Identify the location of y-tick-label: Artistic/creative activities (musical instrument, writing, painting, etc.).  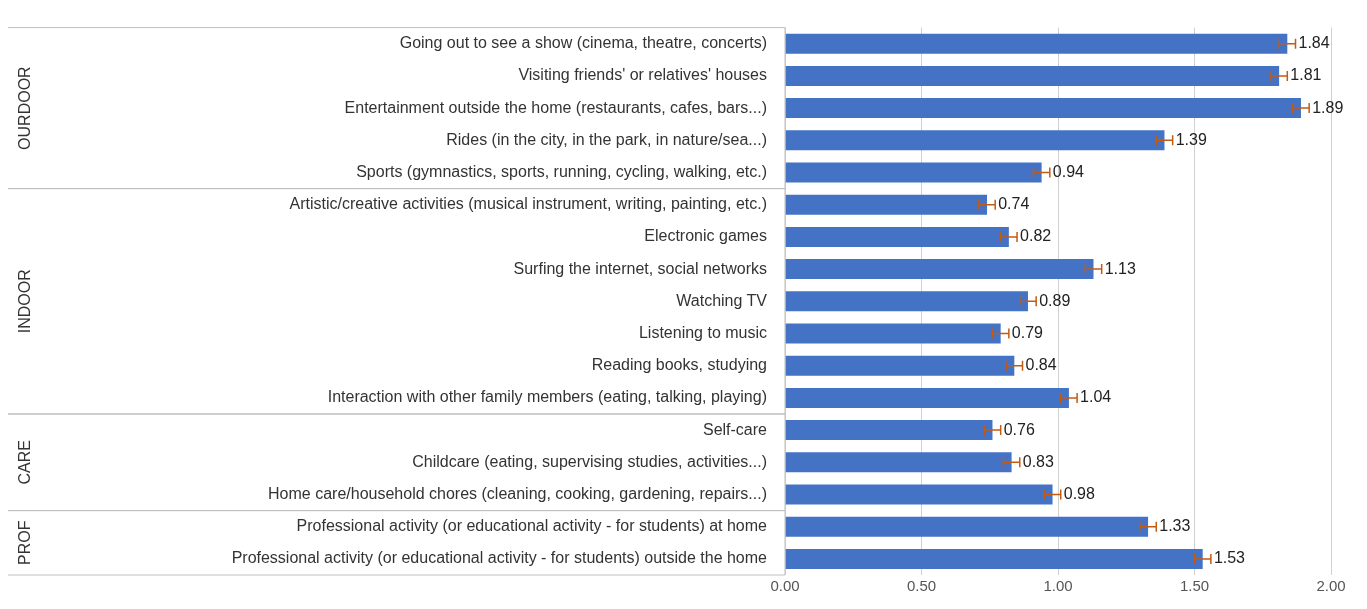
(528, 204).